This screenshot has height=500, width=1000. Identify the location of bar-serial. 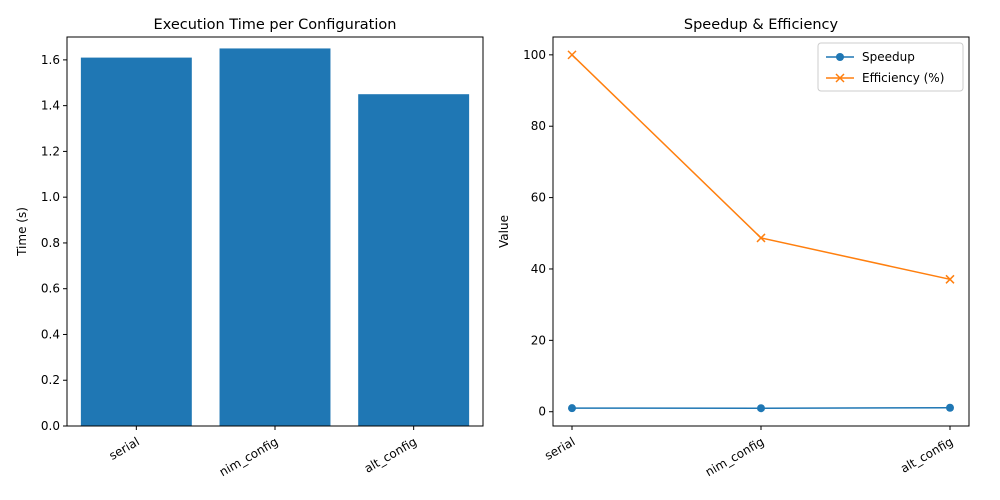
(136, 241).